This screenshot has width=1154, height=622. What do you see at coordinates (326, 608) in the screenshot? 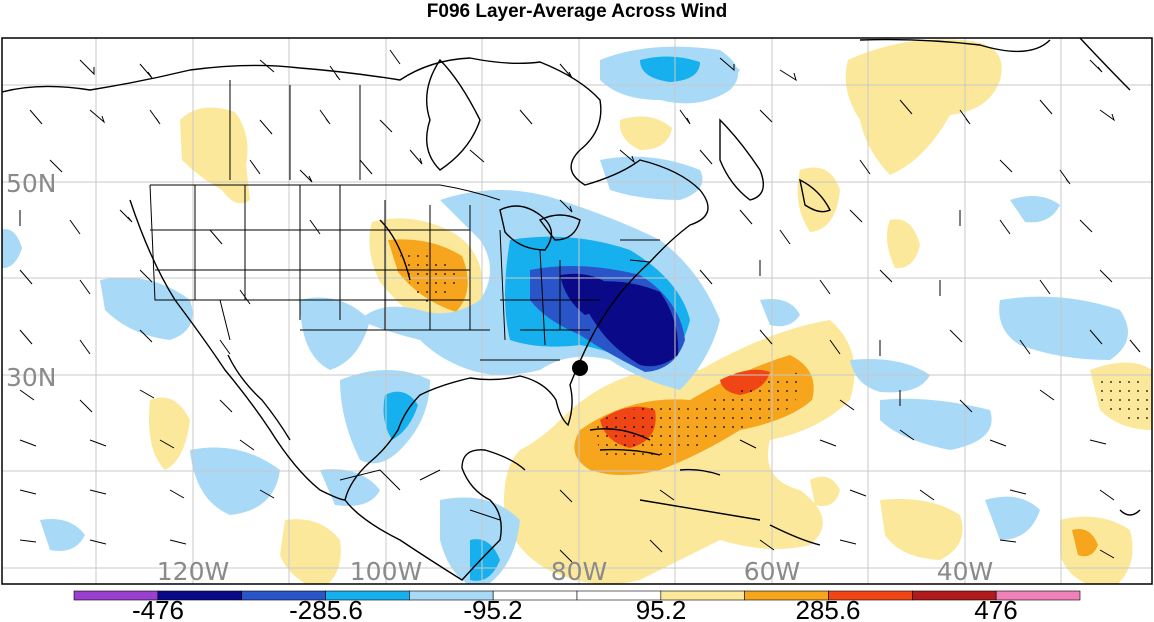
I see `colorbar-label-neg285: -285.6` at bounding box center [326, 608].